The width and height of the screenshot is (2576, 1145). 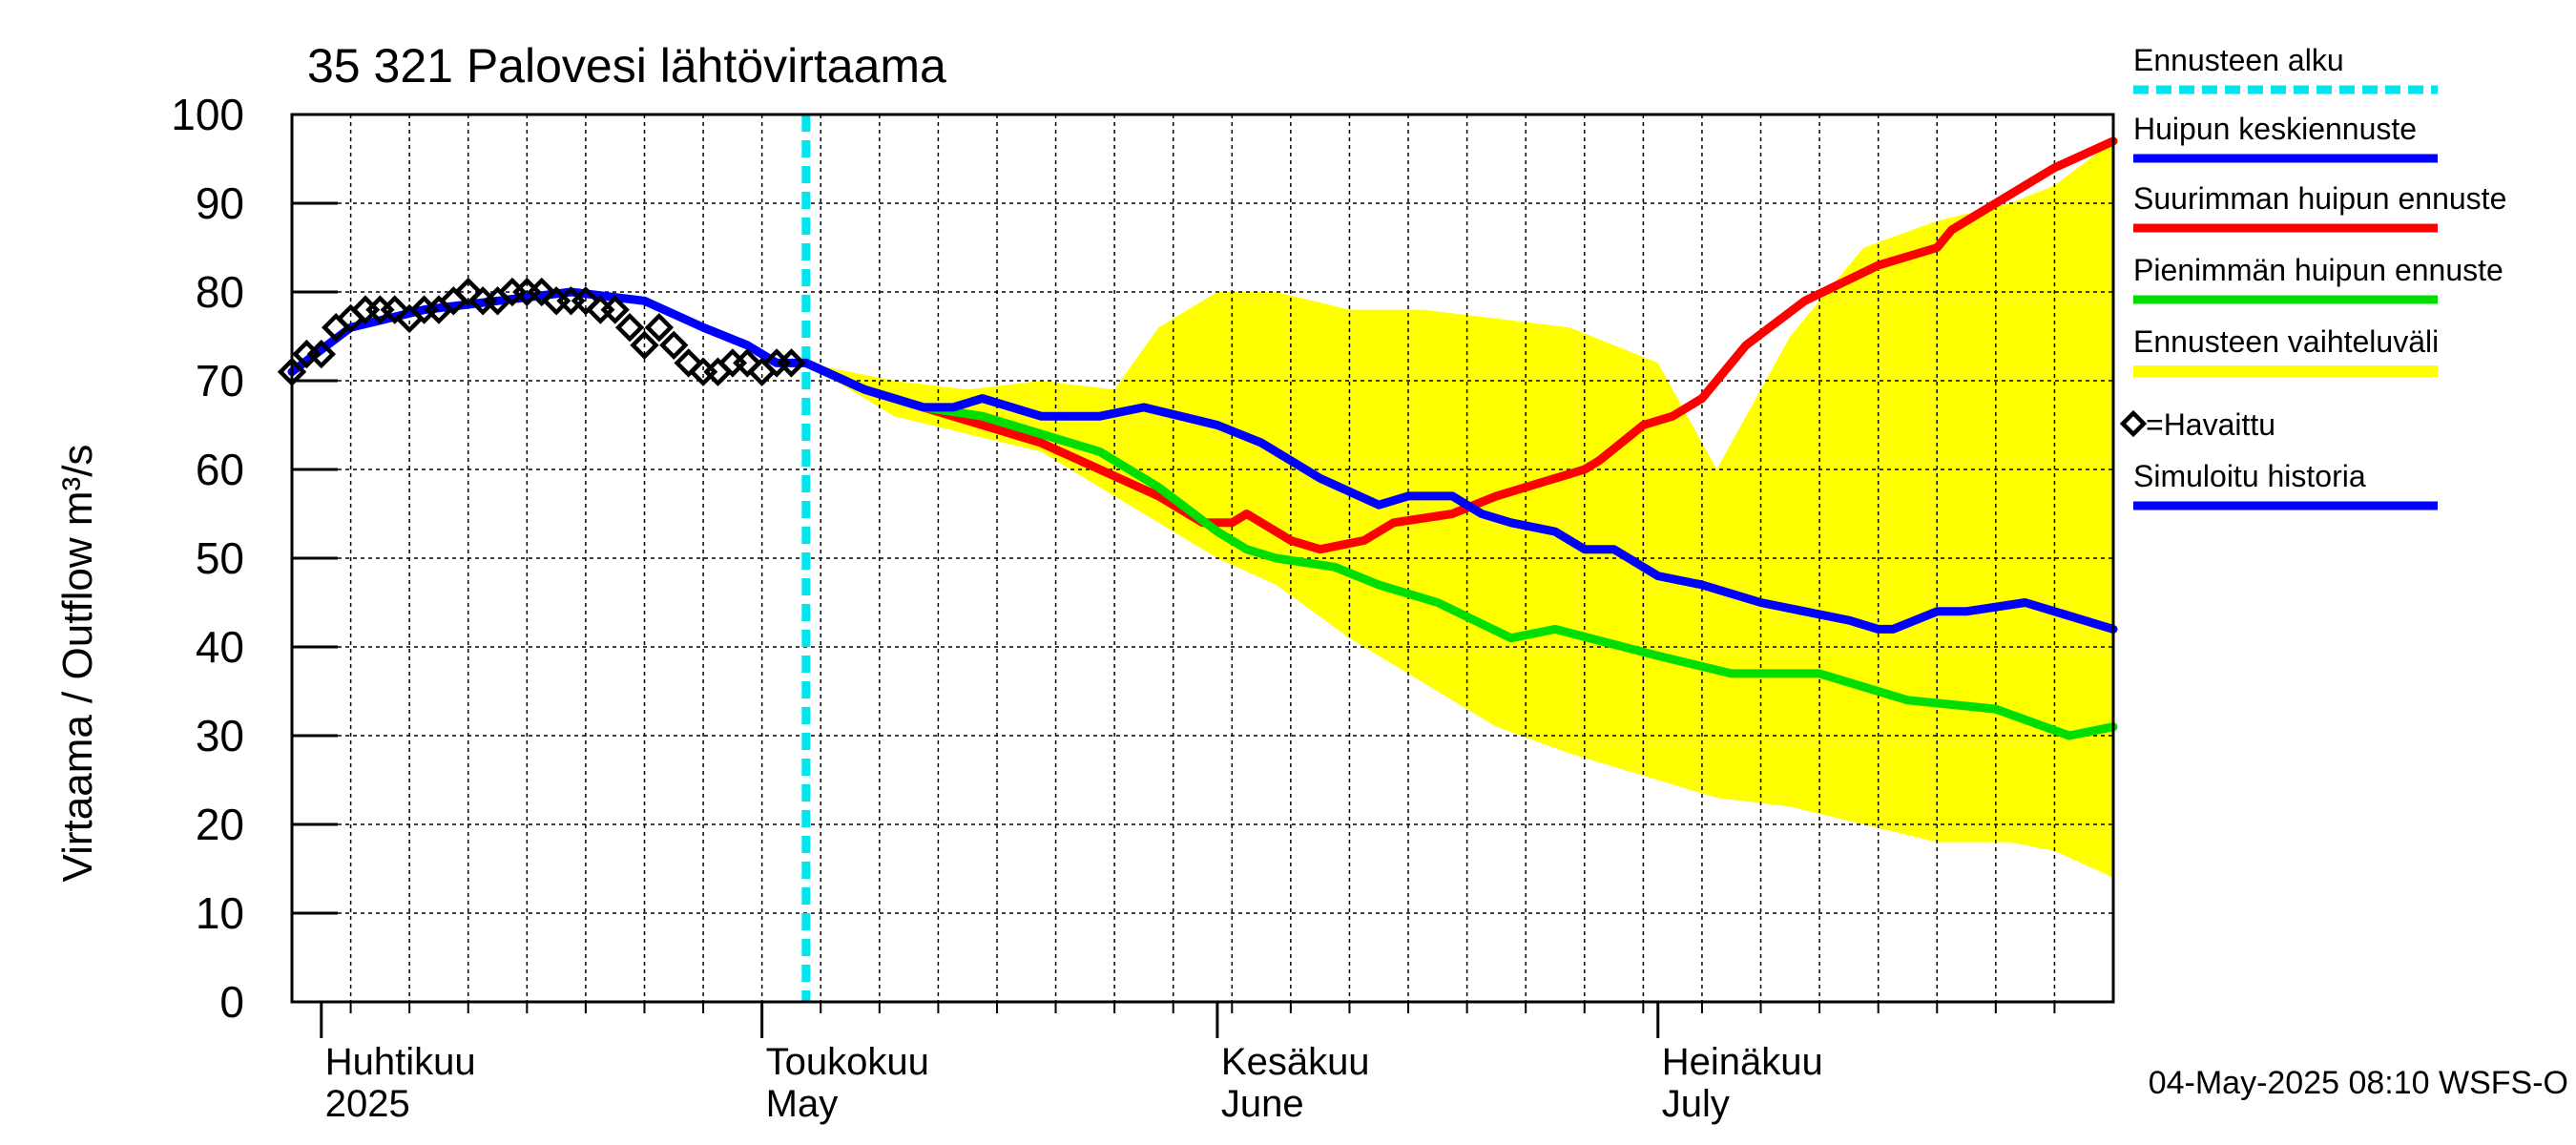 What do you see at coordinates (2319, 199) in the screenshot?
I see `legend-label: Suurimman huipun ennuste` at bounding box center [2319, 199].